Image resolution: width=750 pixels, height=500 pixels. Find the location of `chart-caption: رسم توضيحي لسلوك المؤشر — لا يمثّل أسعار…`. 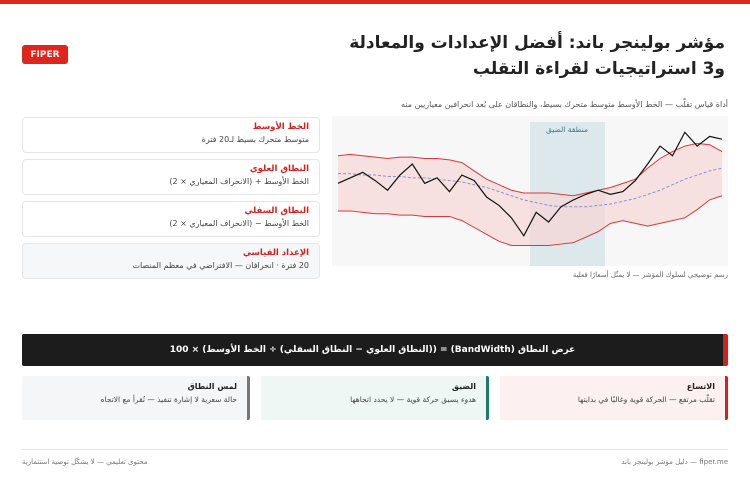

chart-caption: رسم توضيحي لسلوك المؤشر — لا يمثّل أسعار… is located at coordinates (650, 275).